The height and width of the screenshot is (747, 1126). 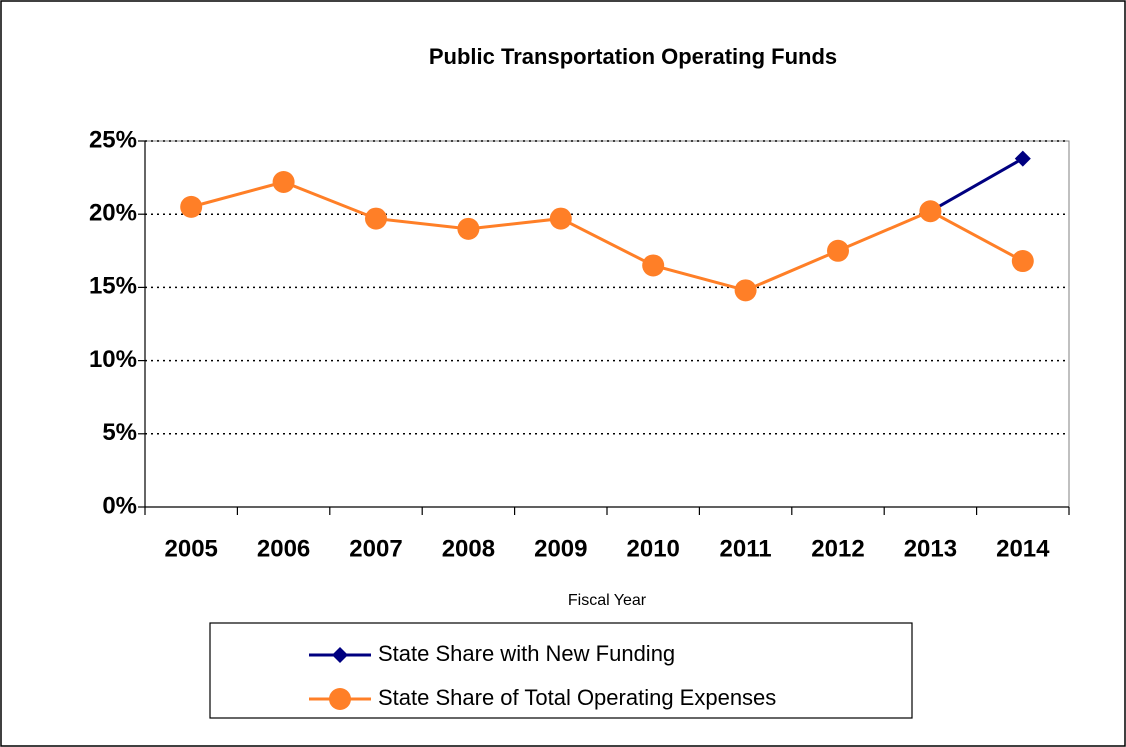 What do you see at coordinates (577, 697) in the screenshot?
I see `legend-label: State Share of Total Operating Expenses` at bounding box center [577, 697].